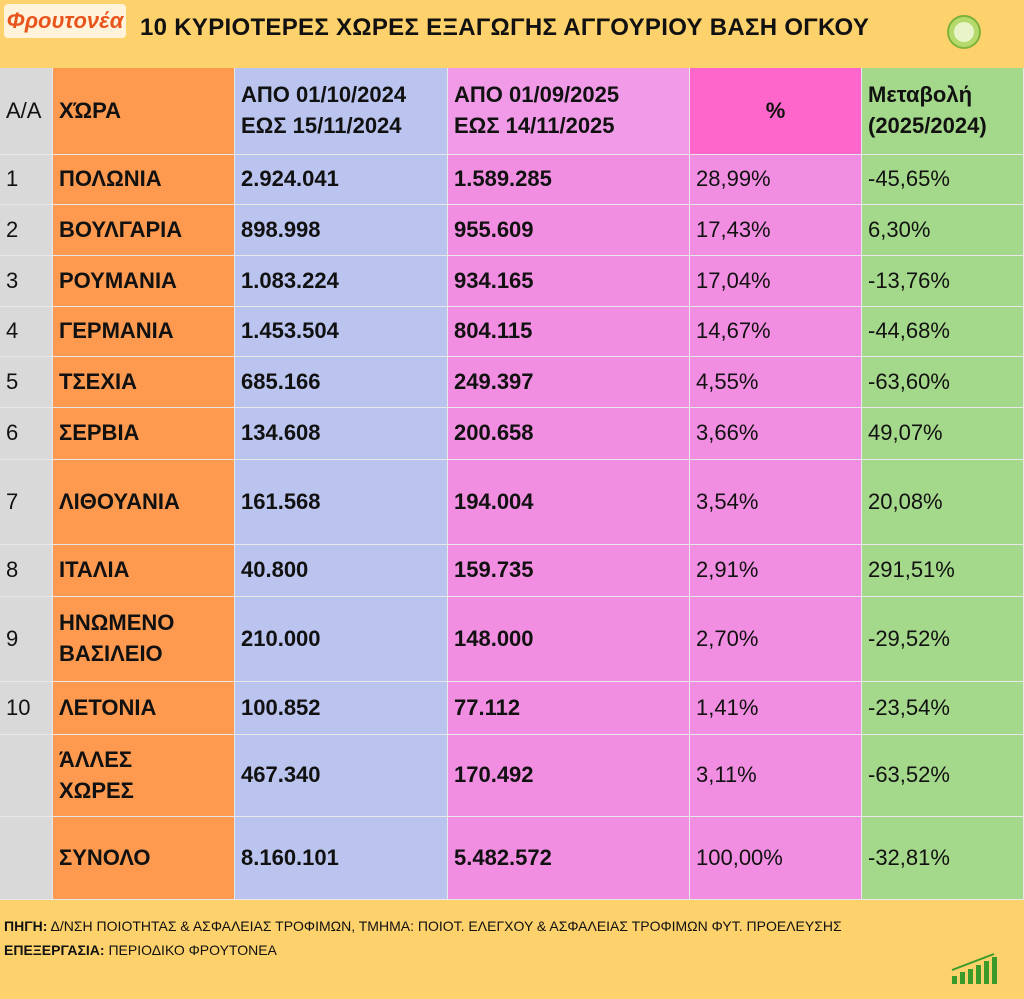 This screenshot has height=999, width=1024. Describe the element at coordinates (90, 110) in the screenshot. I see `header-line: ΧΏΡΑ` at that location.